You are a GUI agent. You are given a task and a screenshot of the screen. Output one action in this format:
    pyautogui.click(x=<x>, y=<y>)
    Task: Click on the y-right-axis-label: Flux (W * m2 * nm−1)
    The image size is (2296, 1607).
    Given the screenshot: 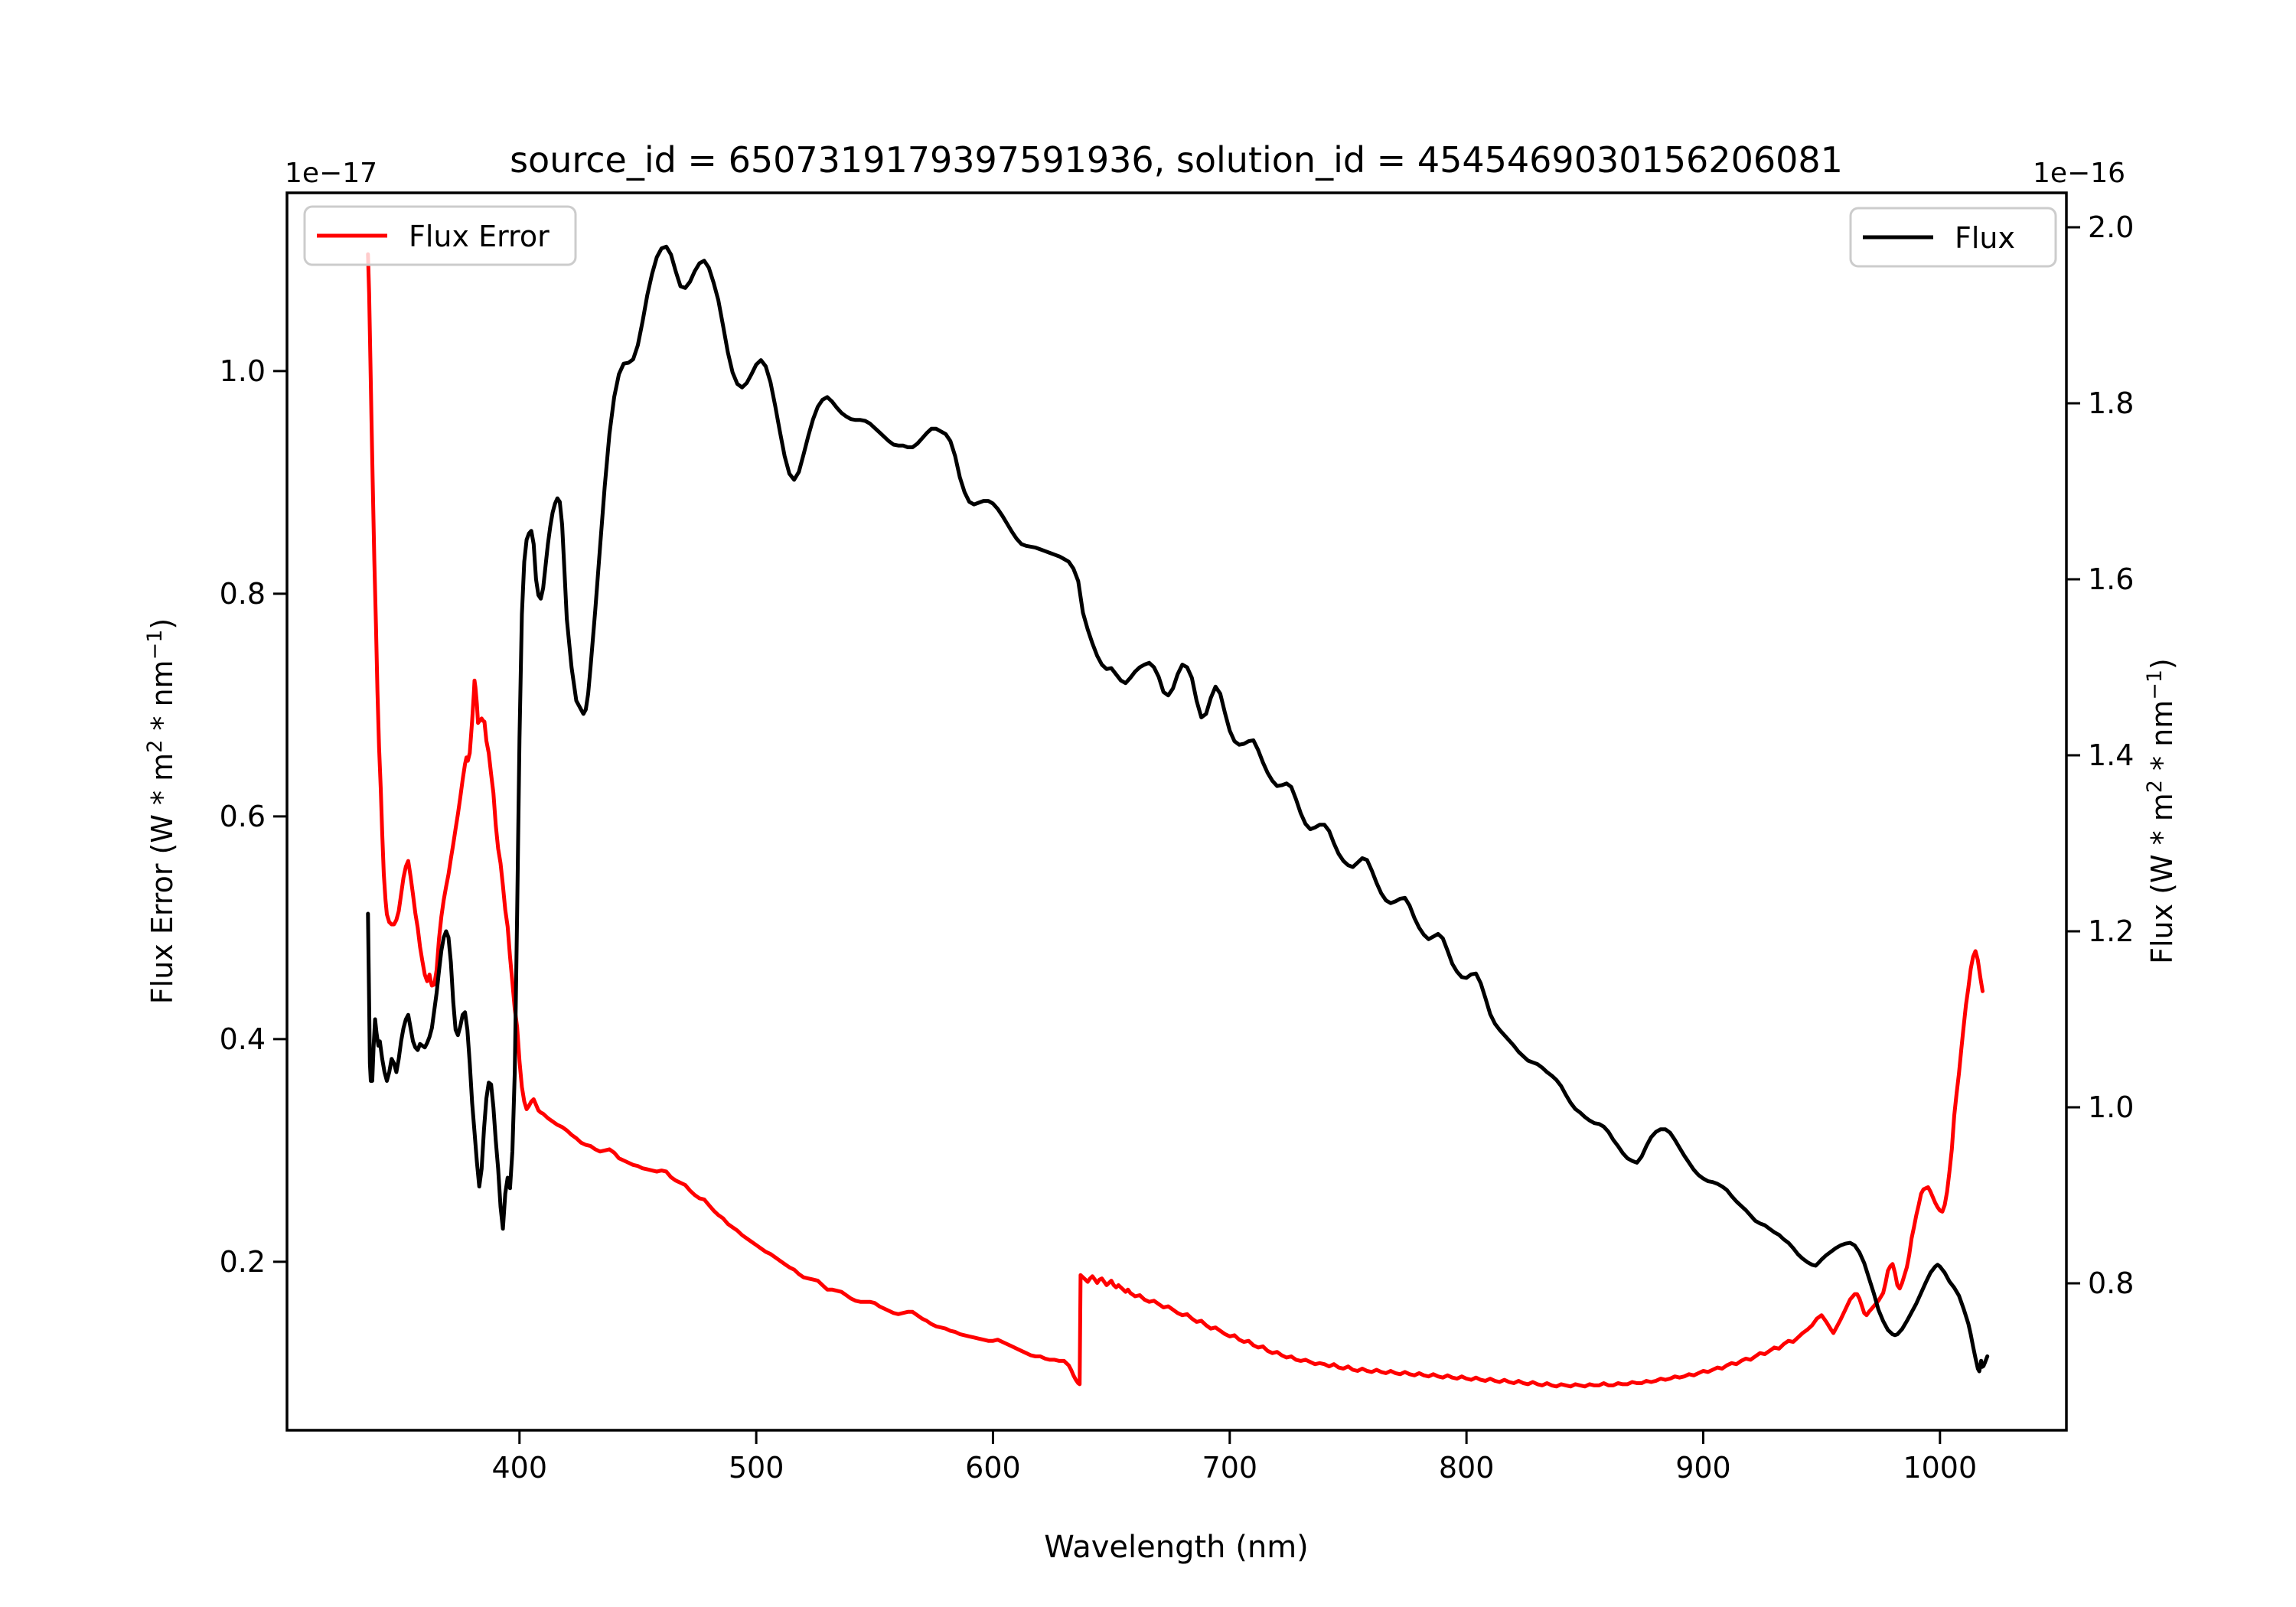 What is the action you would take?
    pyautogui.click(x=2161, y=811)
    